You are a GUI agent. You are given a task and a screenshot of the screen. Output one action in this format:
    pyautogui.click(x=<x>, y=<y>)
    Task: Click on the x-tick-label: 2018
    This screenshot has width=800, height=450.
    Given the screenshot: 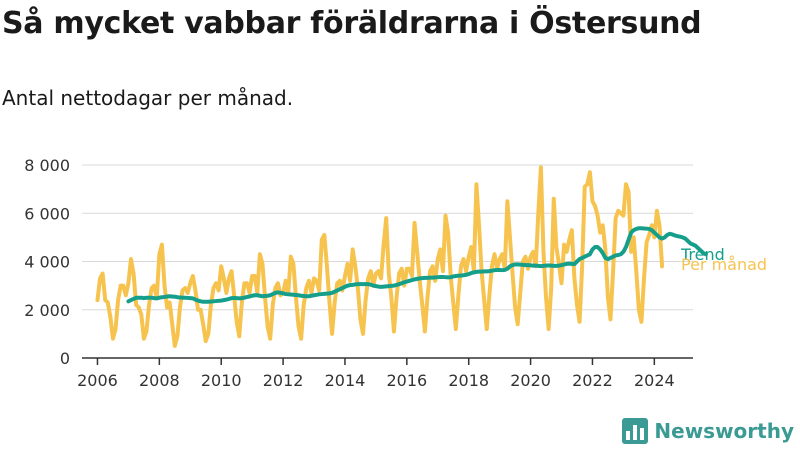 What is the action you would take?
    pyautogui.click(x=468, y=380)
    